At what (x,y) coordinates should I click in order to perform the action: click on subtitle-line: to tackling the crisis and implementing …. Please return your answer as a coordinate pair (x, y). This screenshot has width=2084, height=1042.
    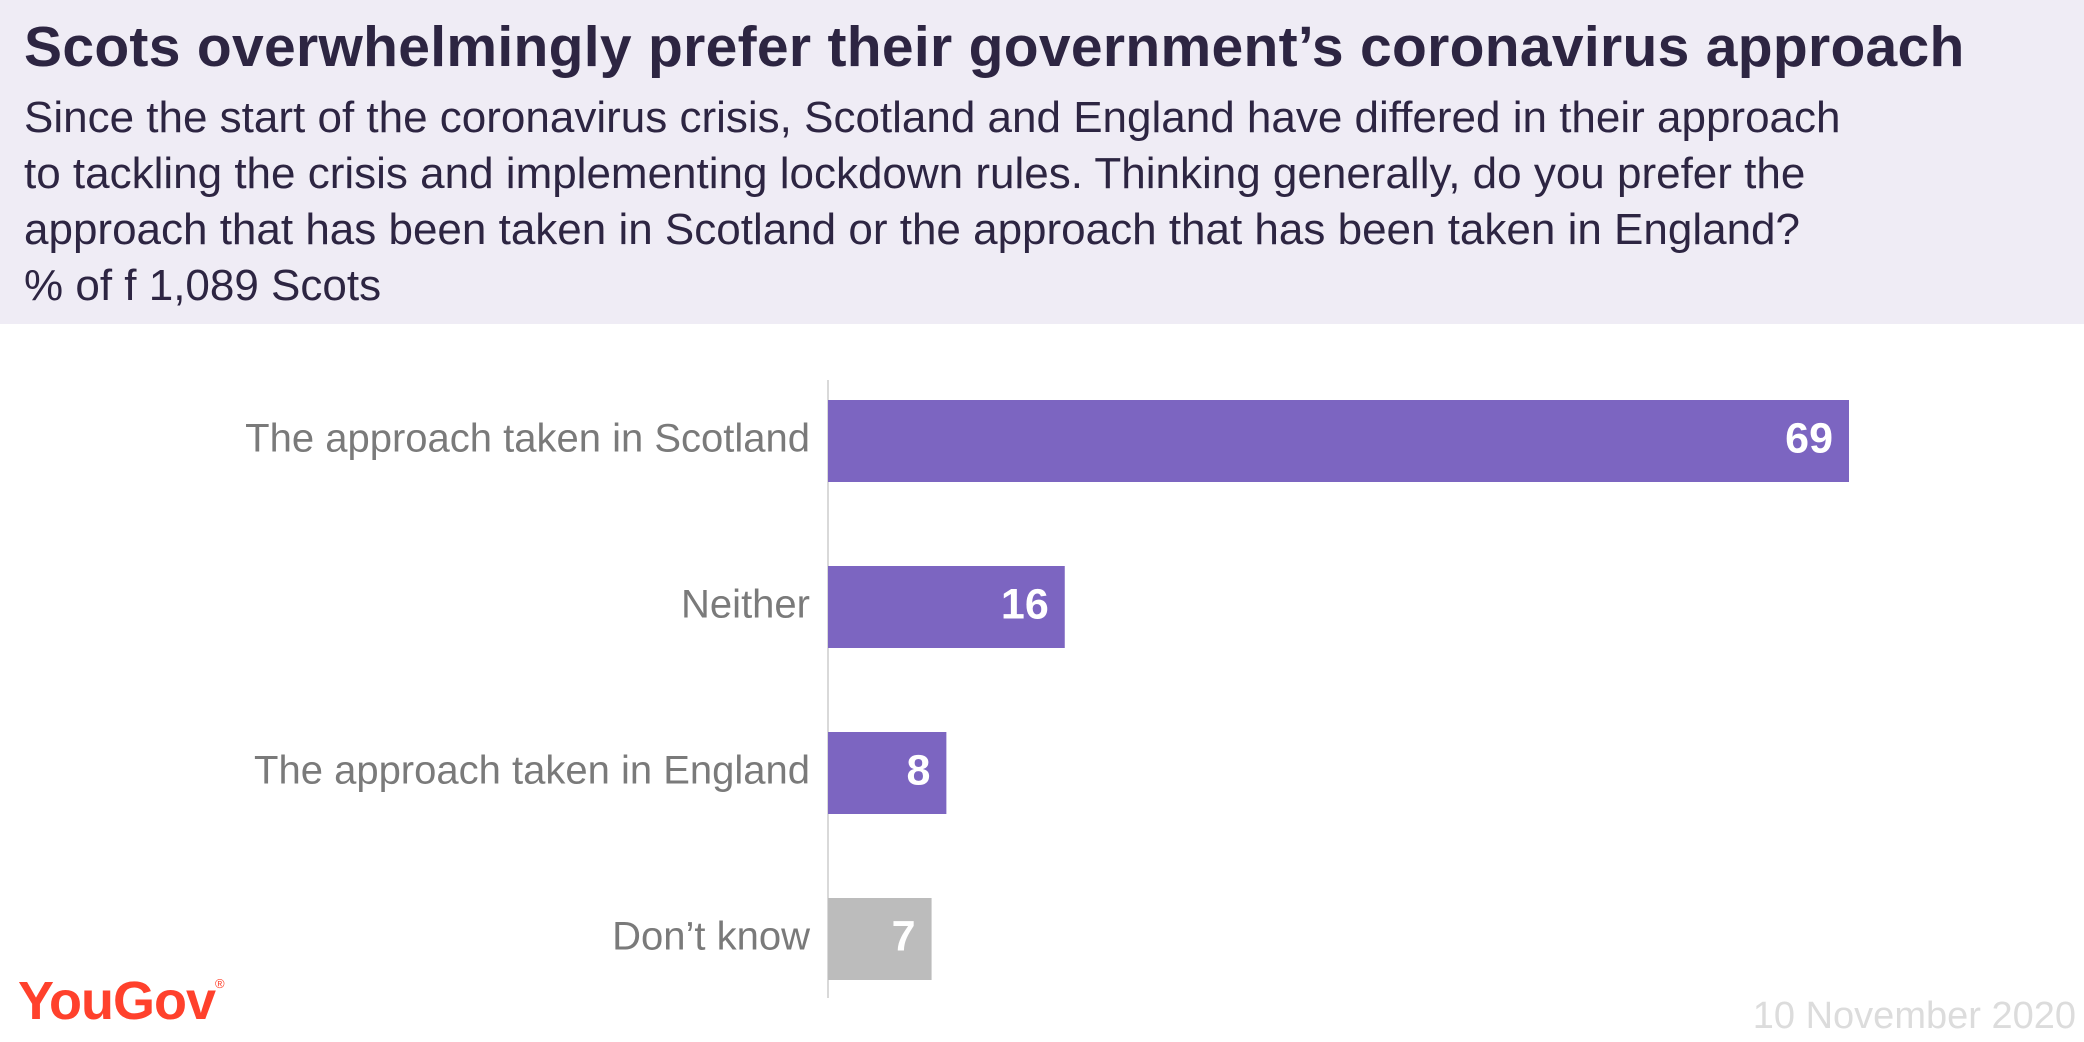
    Looking at the image, I should click on (915, 173).